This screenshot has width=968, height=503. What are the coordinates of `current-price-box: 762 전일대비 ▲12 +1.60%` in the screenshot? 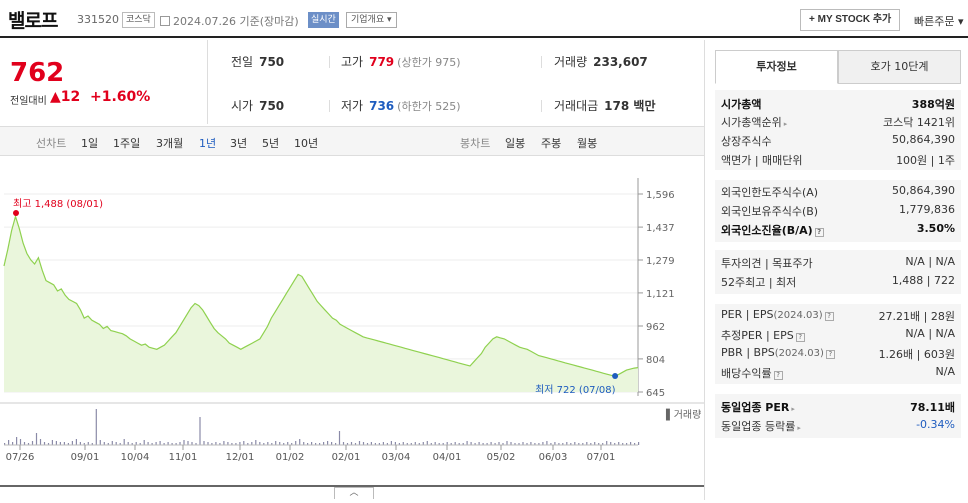 It's located at (104, 82).